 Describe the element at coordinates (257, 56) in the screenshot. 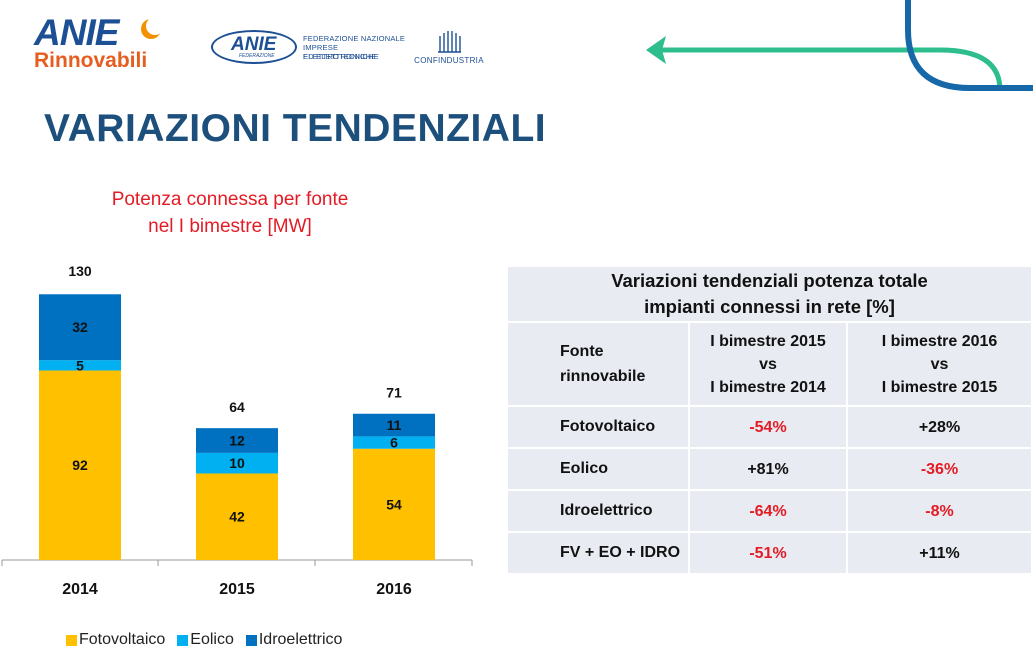

I see `federazione-sub-text: FEDERAZIONE` at that location.